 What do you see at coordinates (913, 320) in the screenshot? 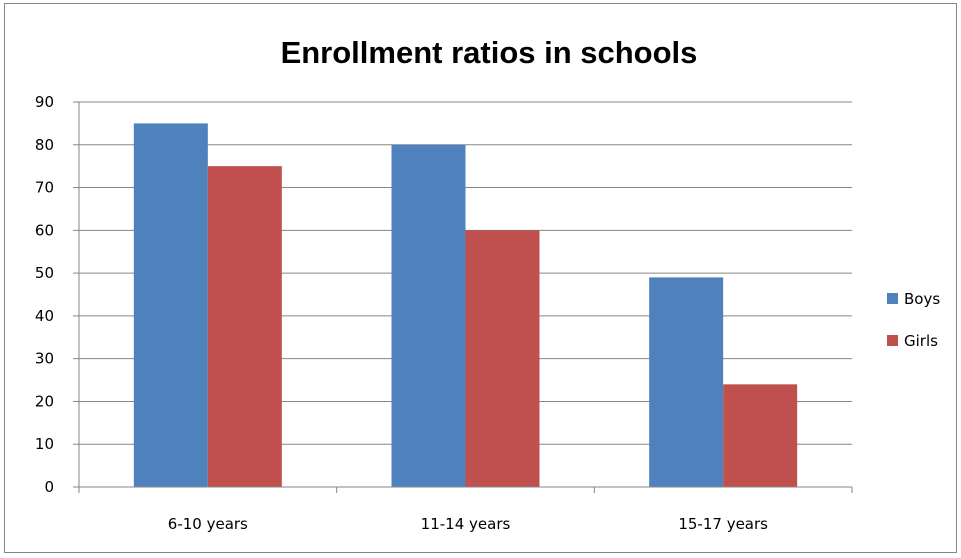
I see `legend: Boys Girls` at bounding box center [913, 320].